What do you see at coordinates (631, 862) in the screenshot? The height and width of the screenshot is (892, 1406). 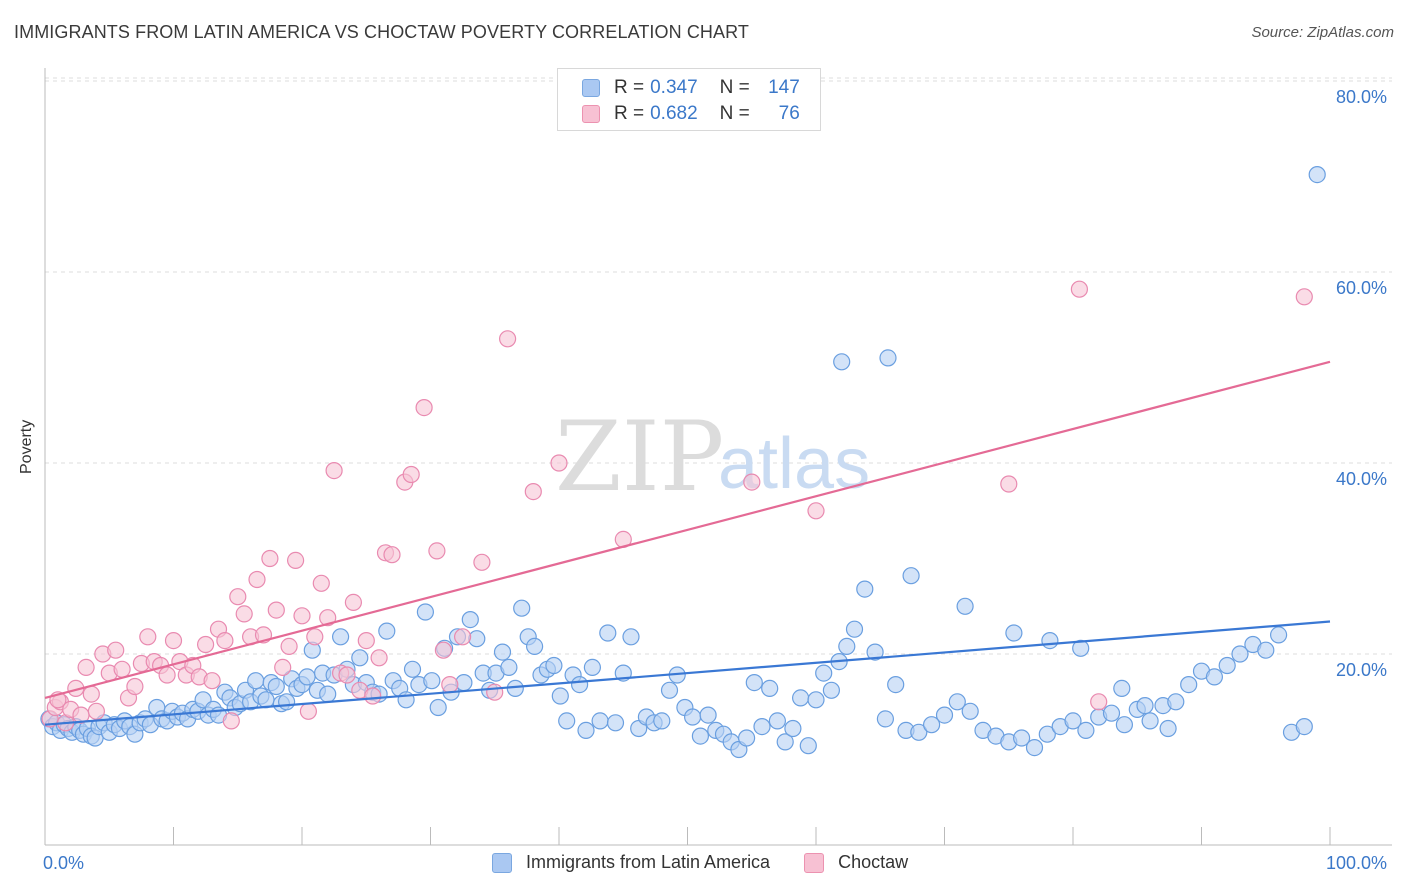 I see `legend-item-latin-america: Immigrants from Latin America` at bounding box center [631, 862].